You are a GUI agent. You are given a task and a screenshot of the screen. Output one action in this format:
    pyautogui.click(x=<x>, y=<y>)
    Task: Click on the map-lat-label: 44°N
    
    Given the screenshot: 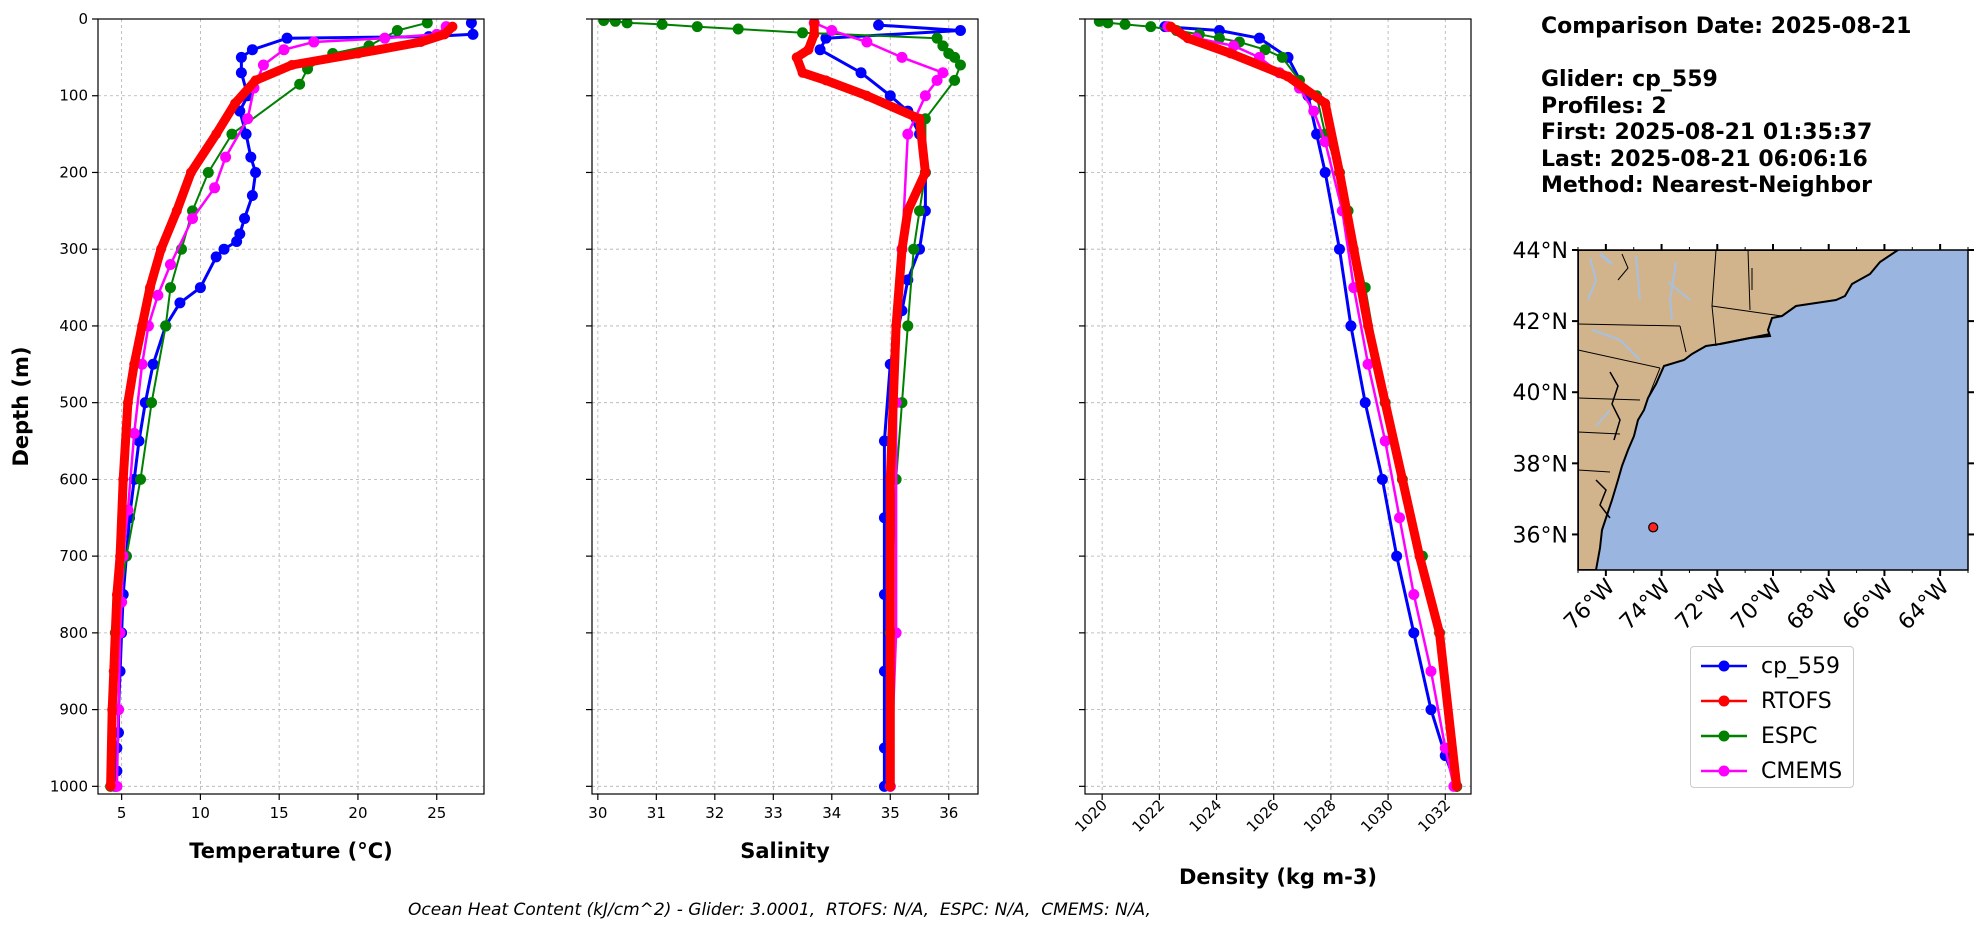 What is the action you would take?
    pyautogui.click(x=1540, y=251)
    